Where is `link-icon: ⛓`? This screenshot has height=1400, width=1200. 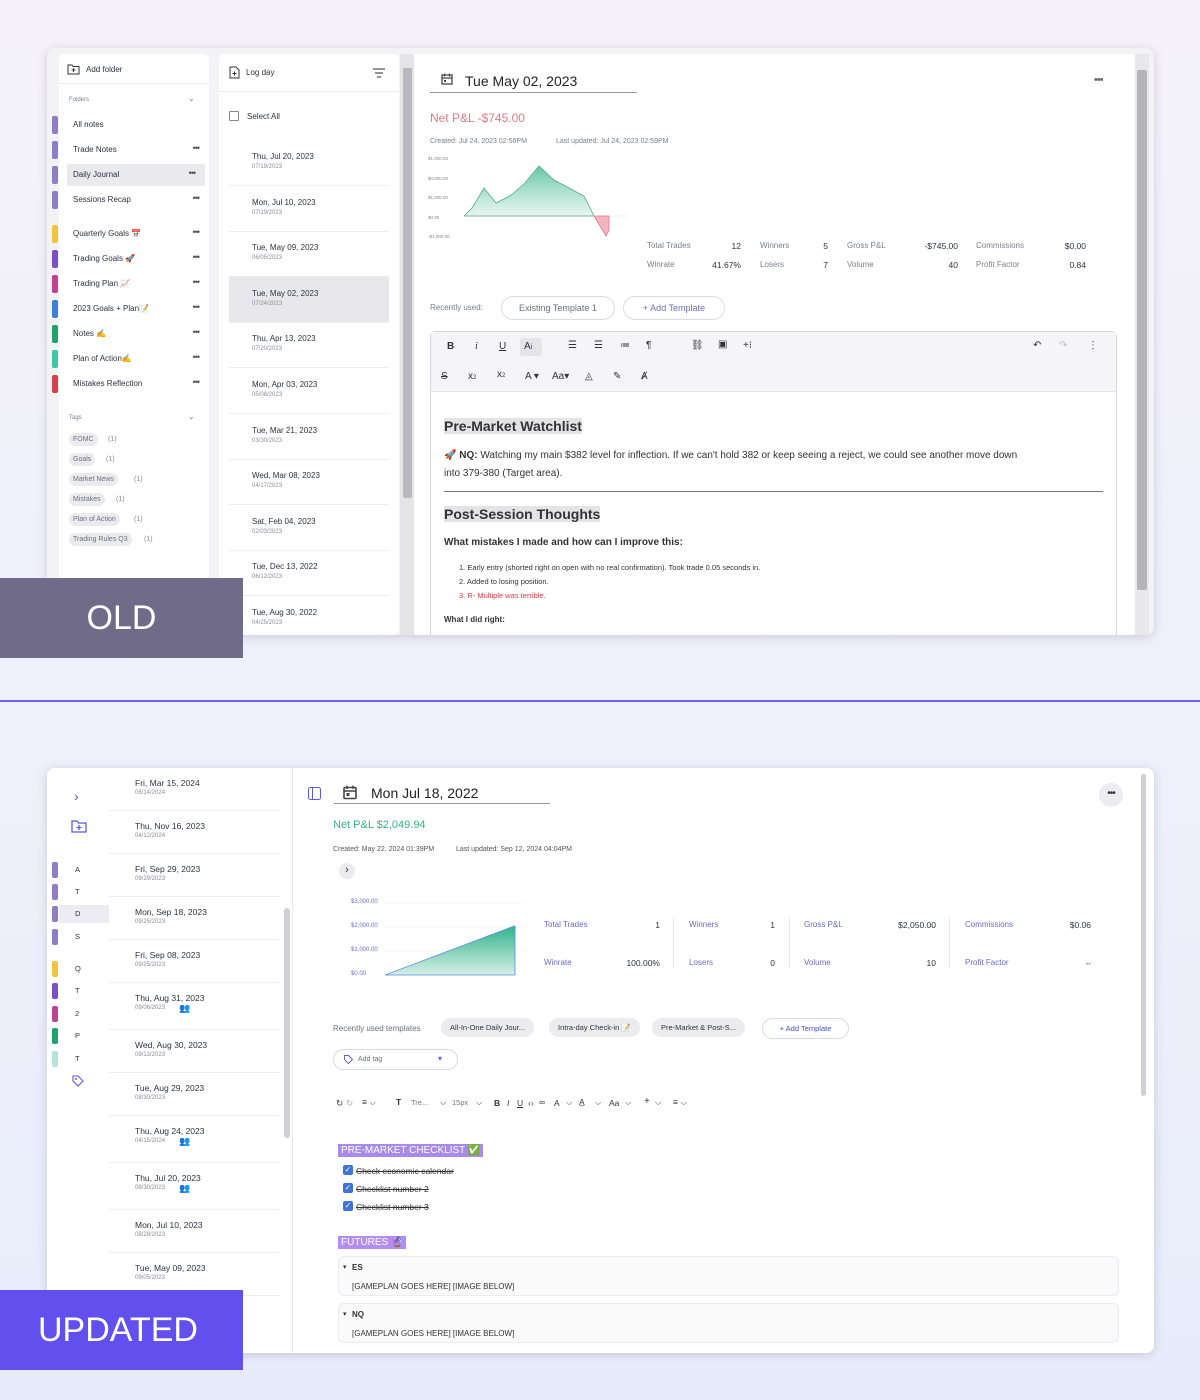
link-icon: ⛓ is located at coordinates (697, 345).